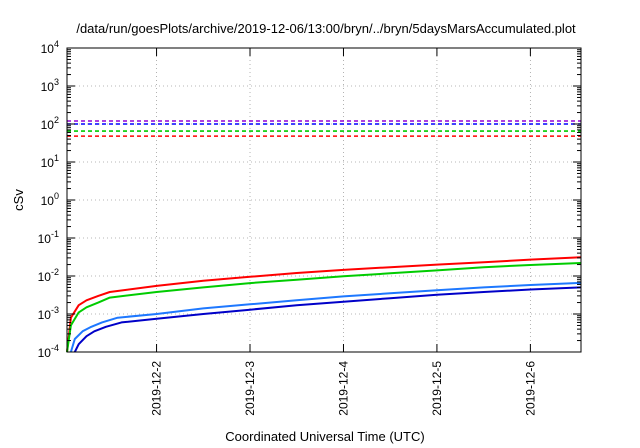  What do you see at coordinates (437, 388) in the screenshot?
I see `x-tick-label: 2019-12-5` at bounding box center [437, 388].